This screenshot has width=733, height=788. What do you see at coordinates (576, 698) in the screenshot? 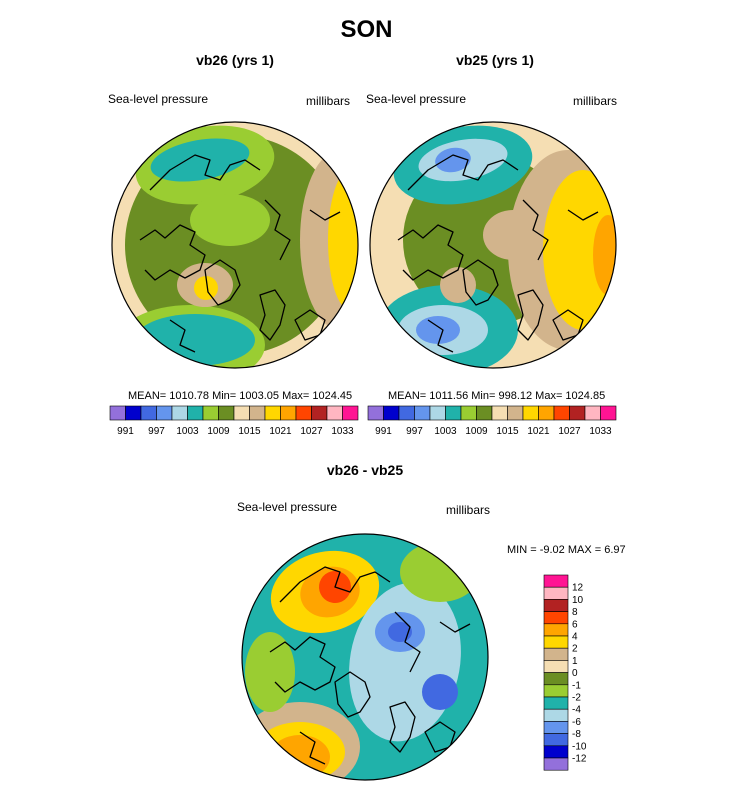
I see `colorbar-tick-label: -2` at bounding box center [576, 698].